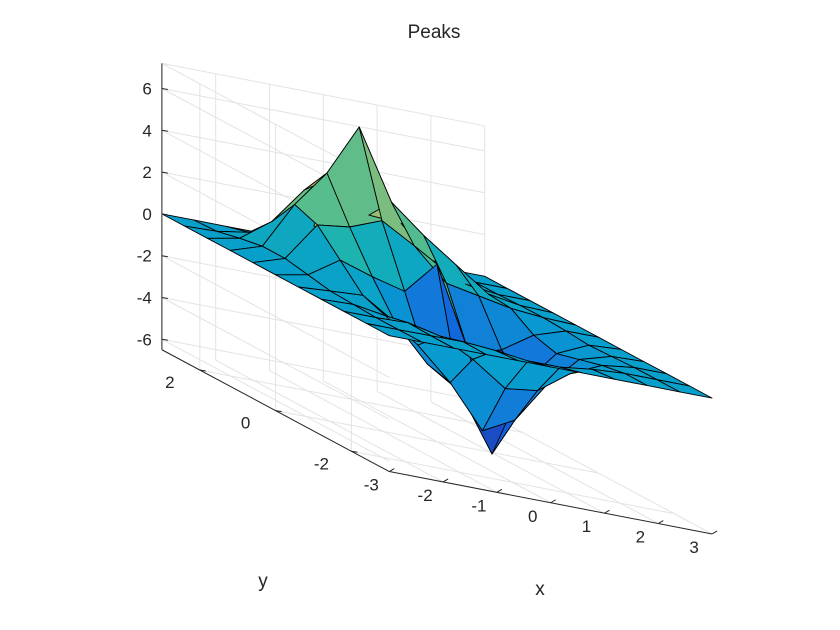 This screenshot has height=630, width=840. Describe the element at coordinates (146, 130) in the screenshot. I see `z-tick-label: 4` at that location.